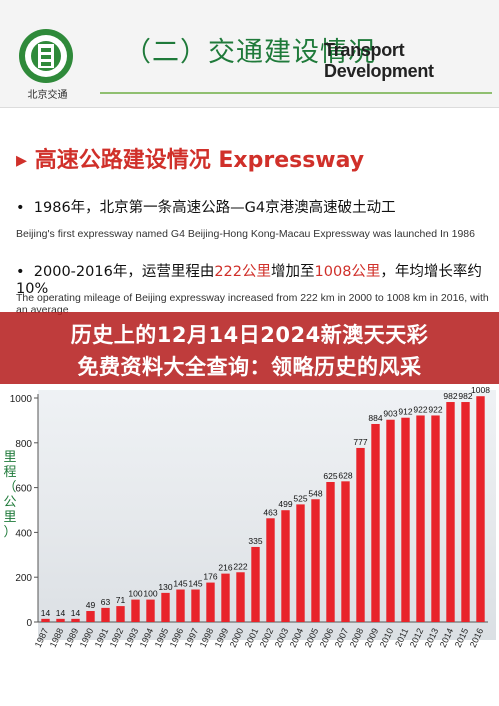  What do you see at coordinates (300, 498) in the screenshot?
I see `bar-value-label: 525` at bounding box center [300, 498].